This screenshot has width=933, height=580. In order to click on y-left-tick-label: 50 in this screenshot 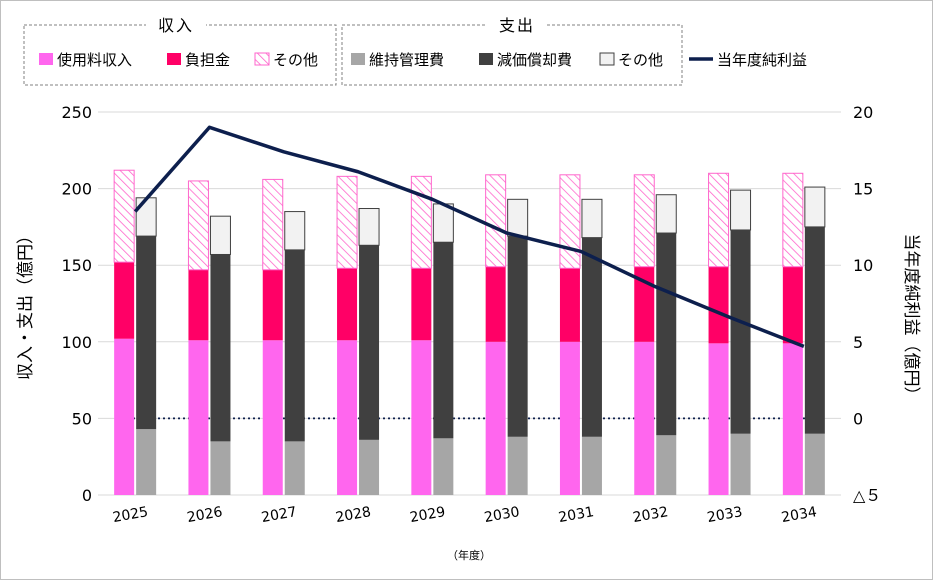, I will do `click(82, 418)`.